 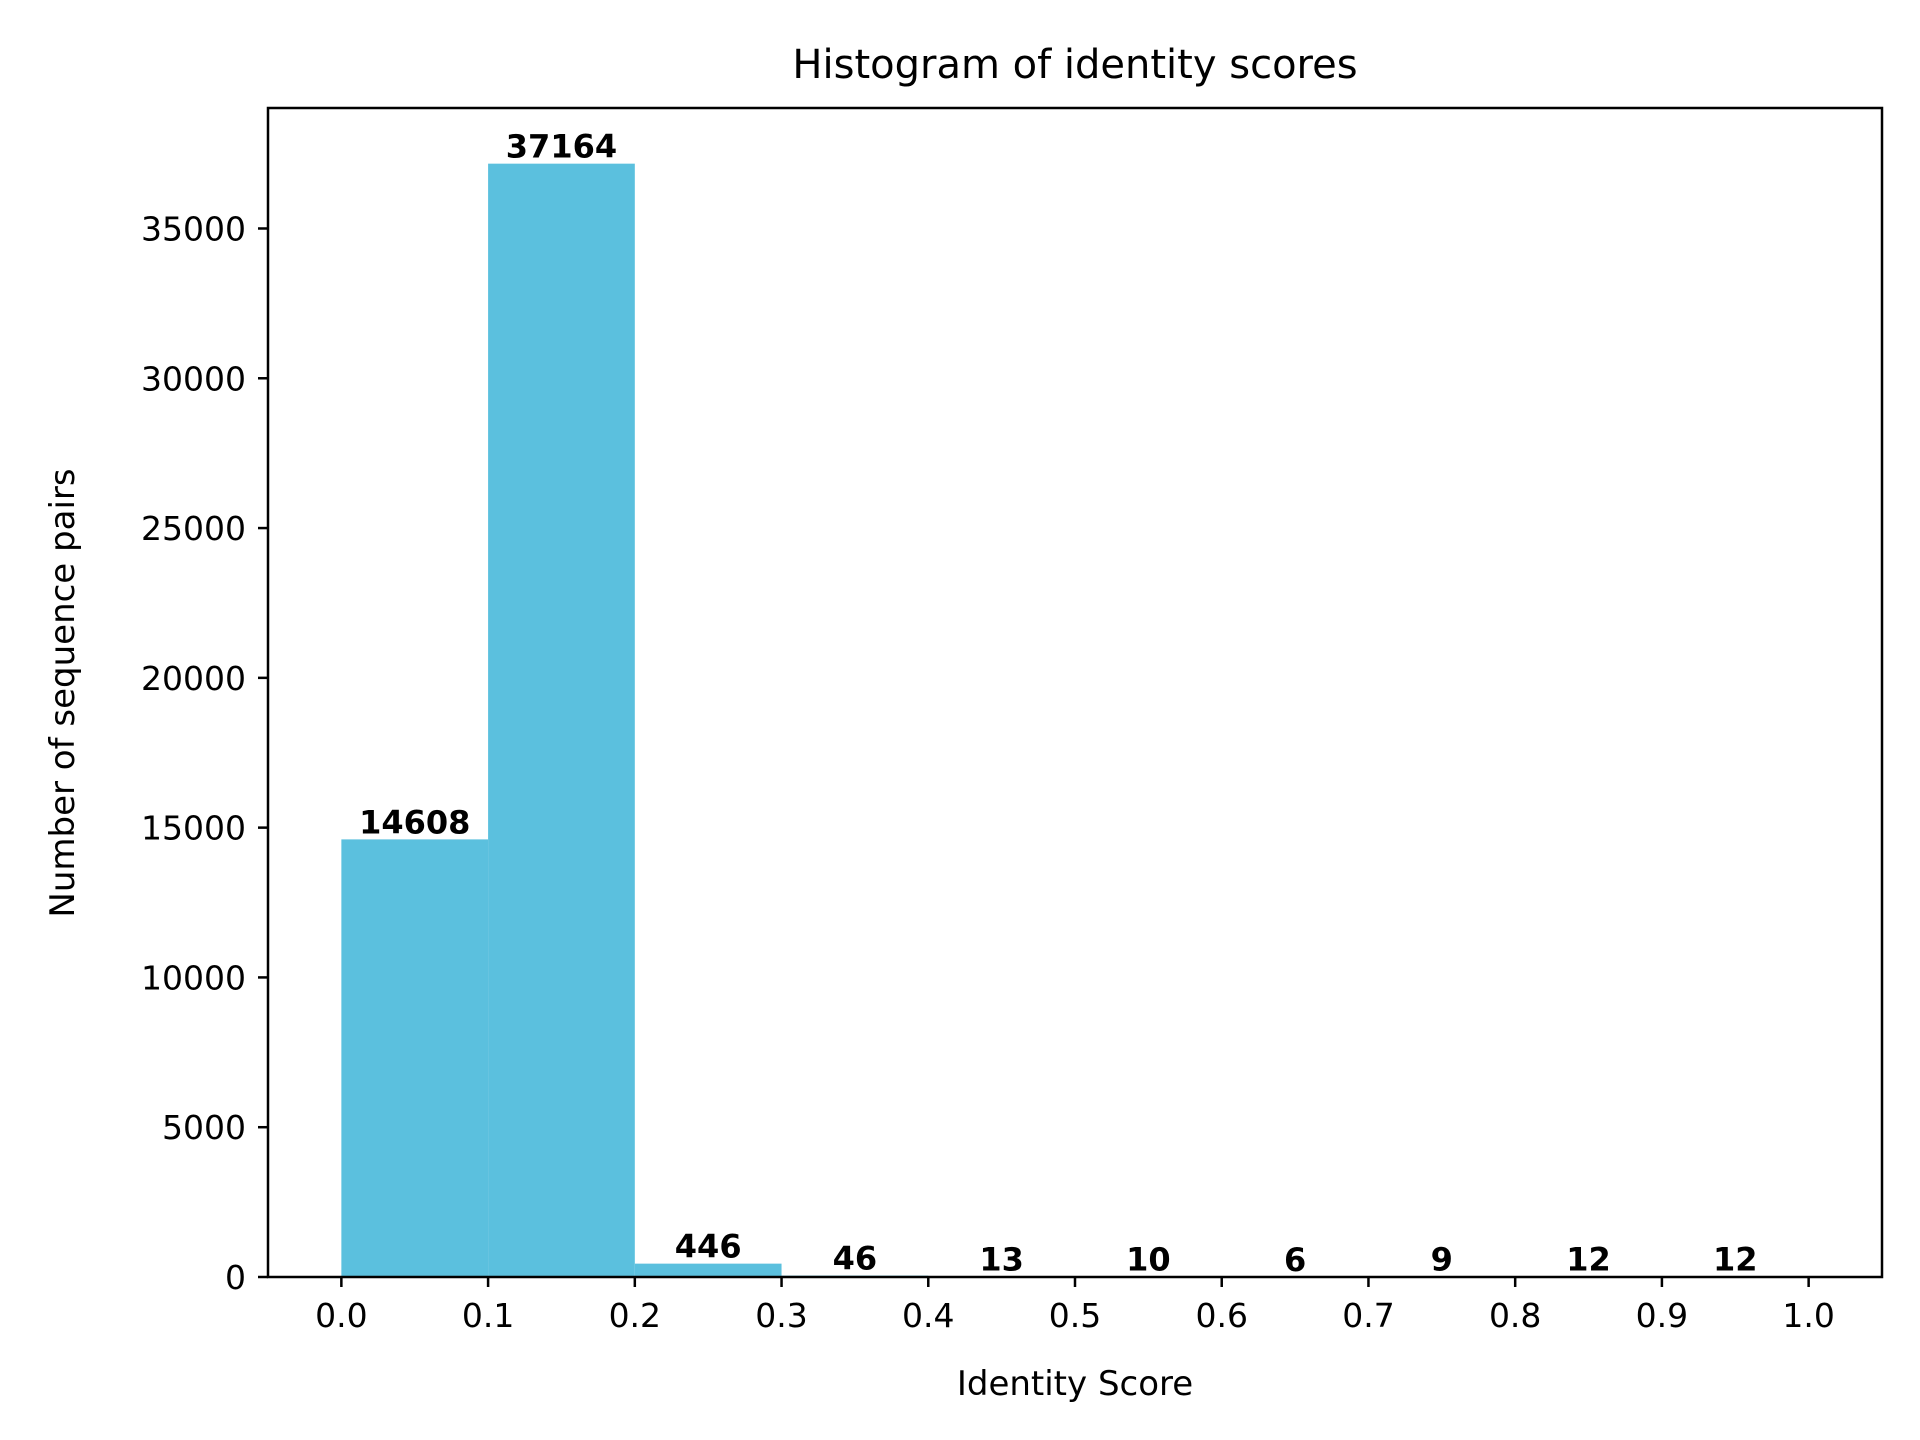 I want to click on x-tick-label: 0.9, so click(x=1662, y=1315).